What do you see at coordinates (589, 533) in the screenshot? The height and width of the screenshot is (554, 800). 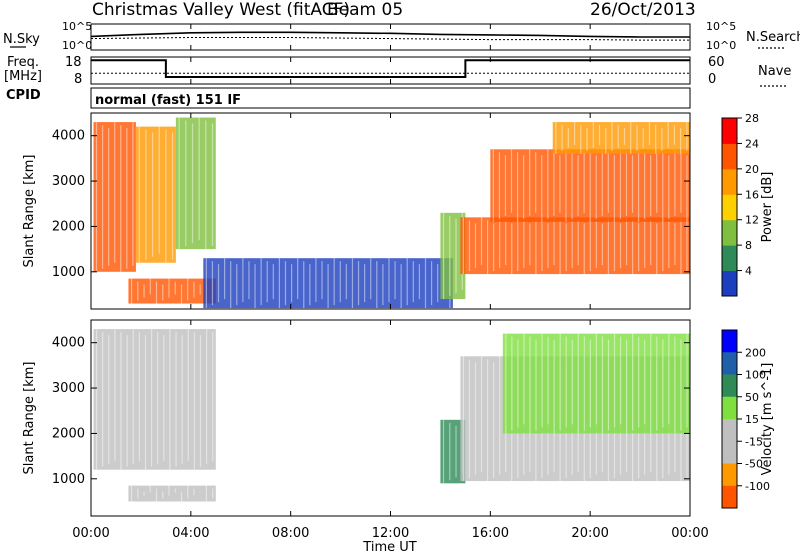 I see `x-tick-label: 20:00` at bounding box center [589, 533].